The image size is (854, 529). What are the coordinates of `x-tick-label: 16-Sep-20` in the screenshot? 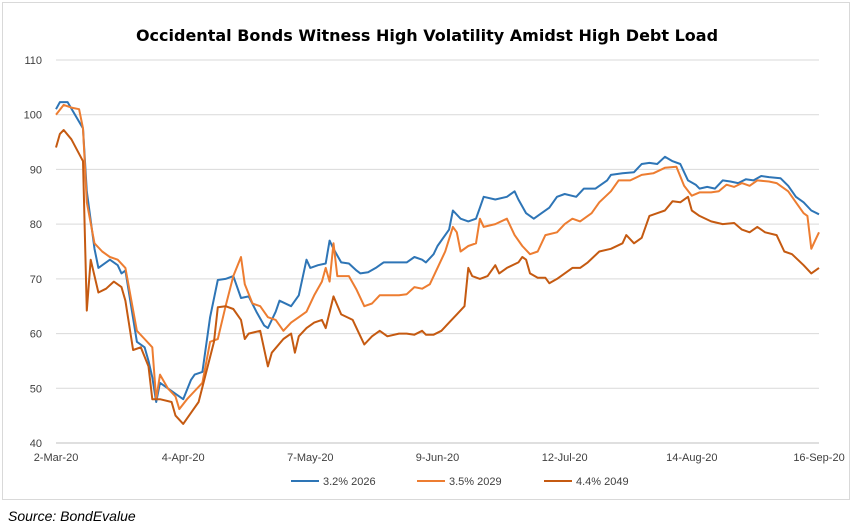 It's located at (818, 458).